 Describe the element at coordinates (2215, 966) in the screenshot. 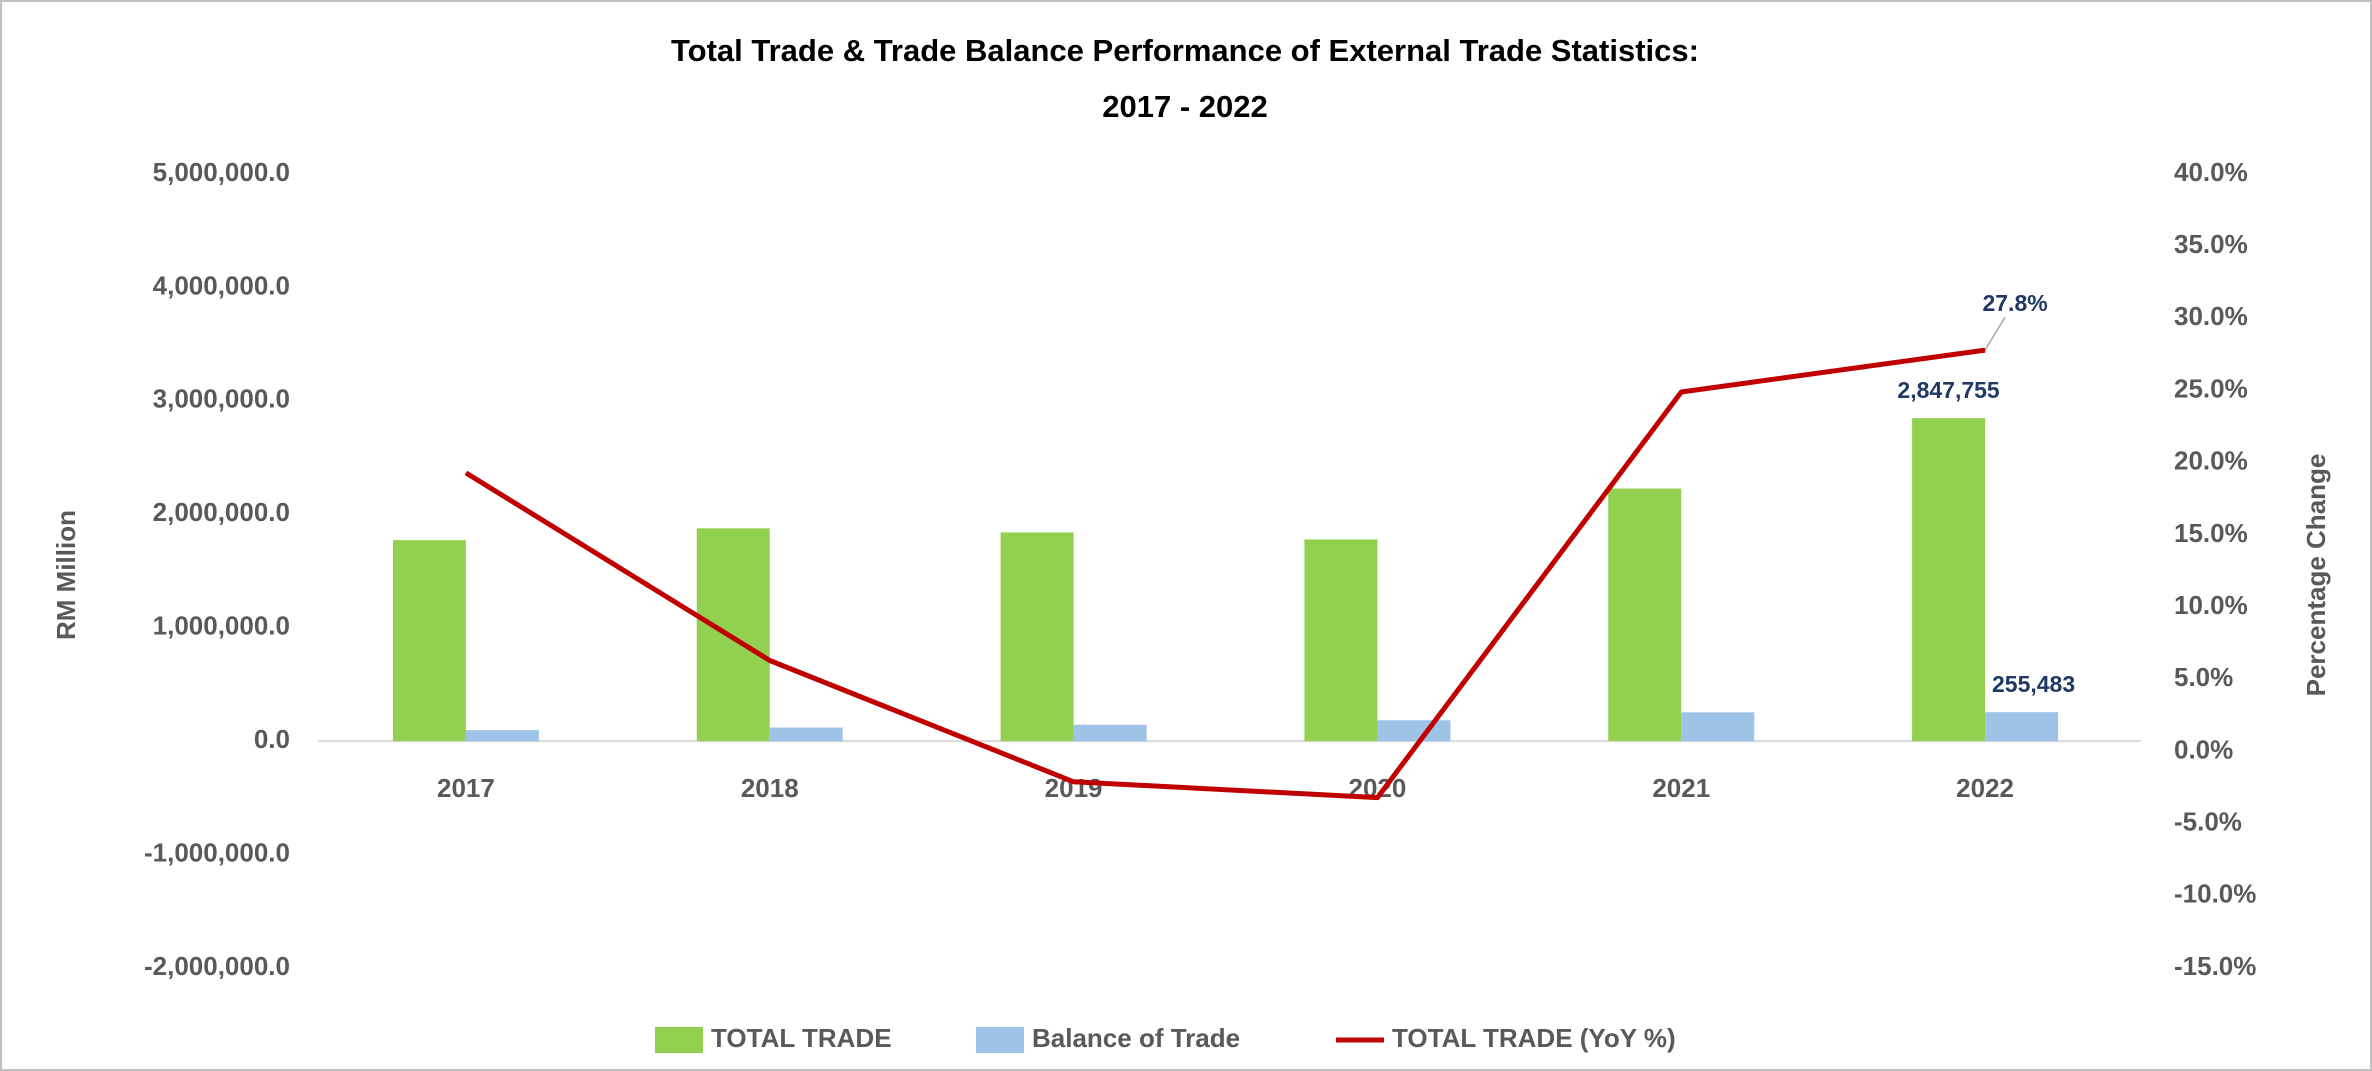

I see `y2-tick-label: -15.0%` at that location.